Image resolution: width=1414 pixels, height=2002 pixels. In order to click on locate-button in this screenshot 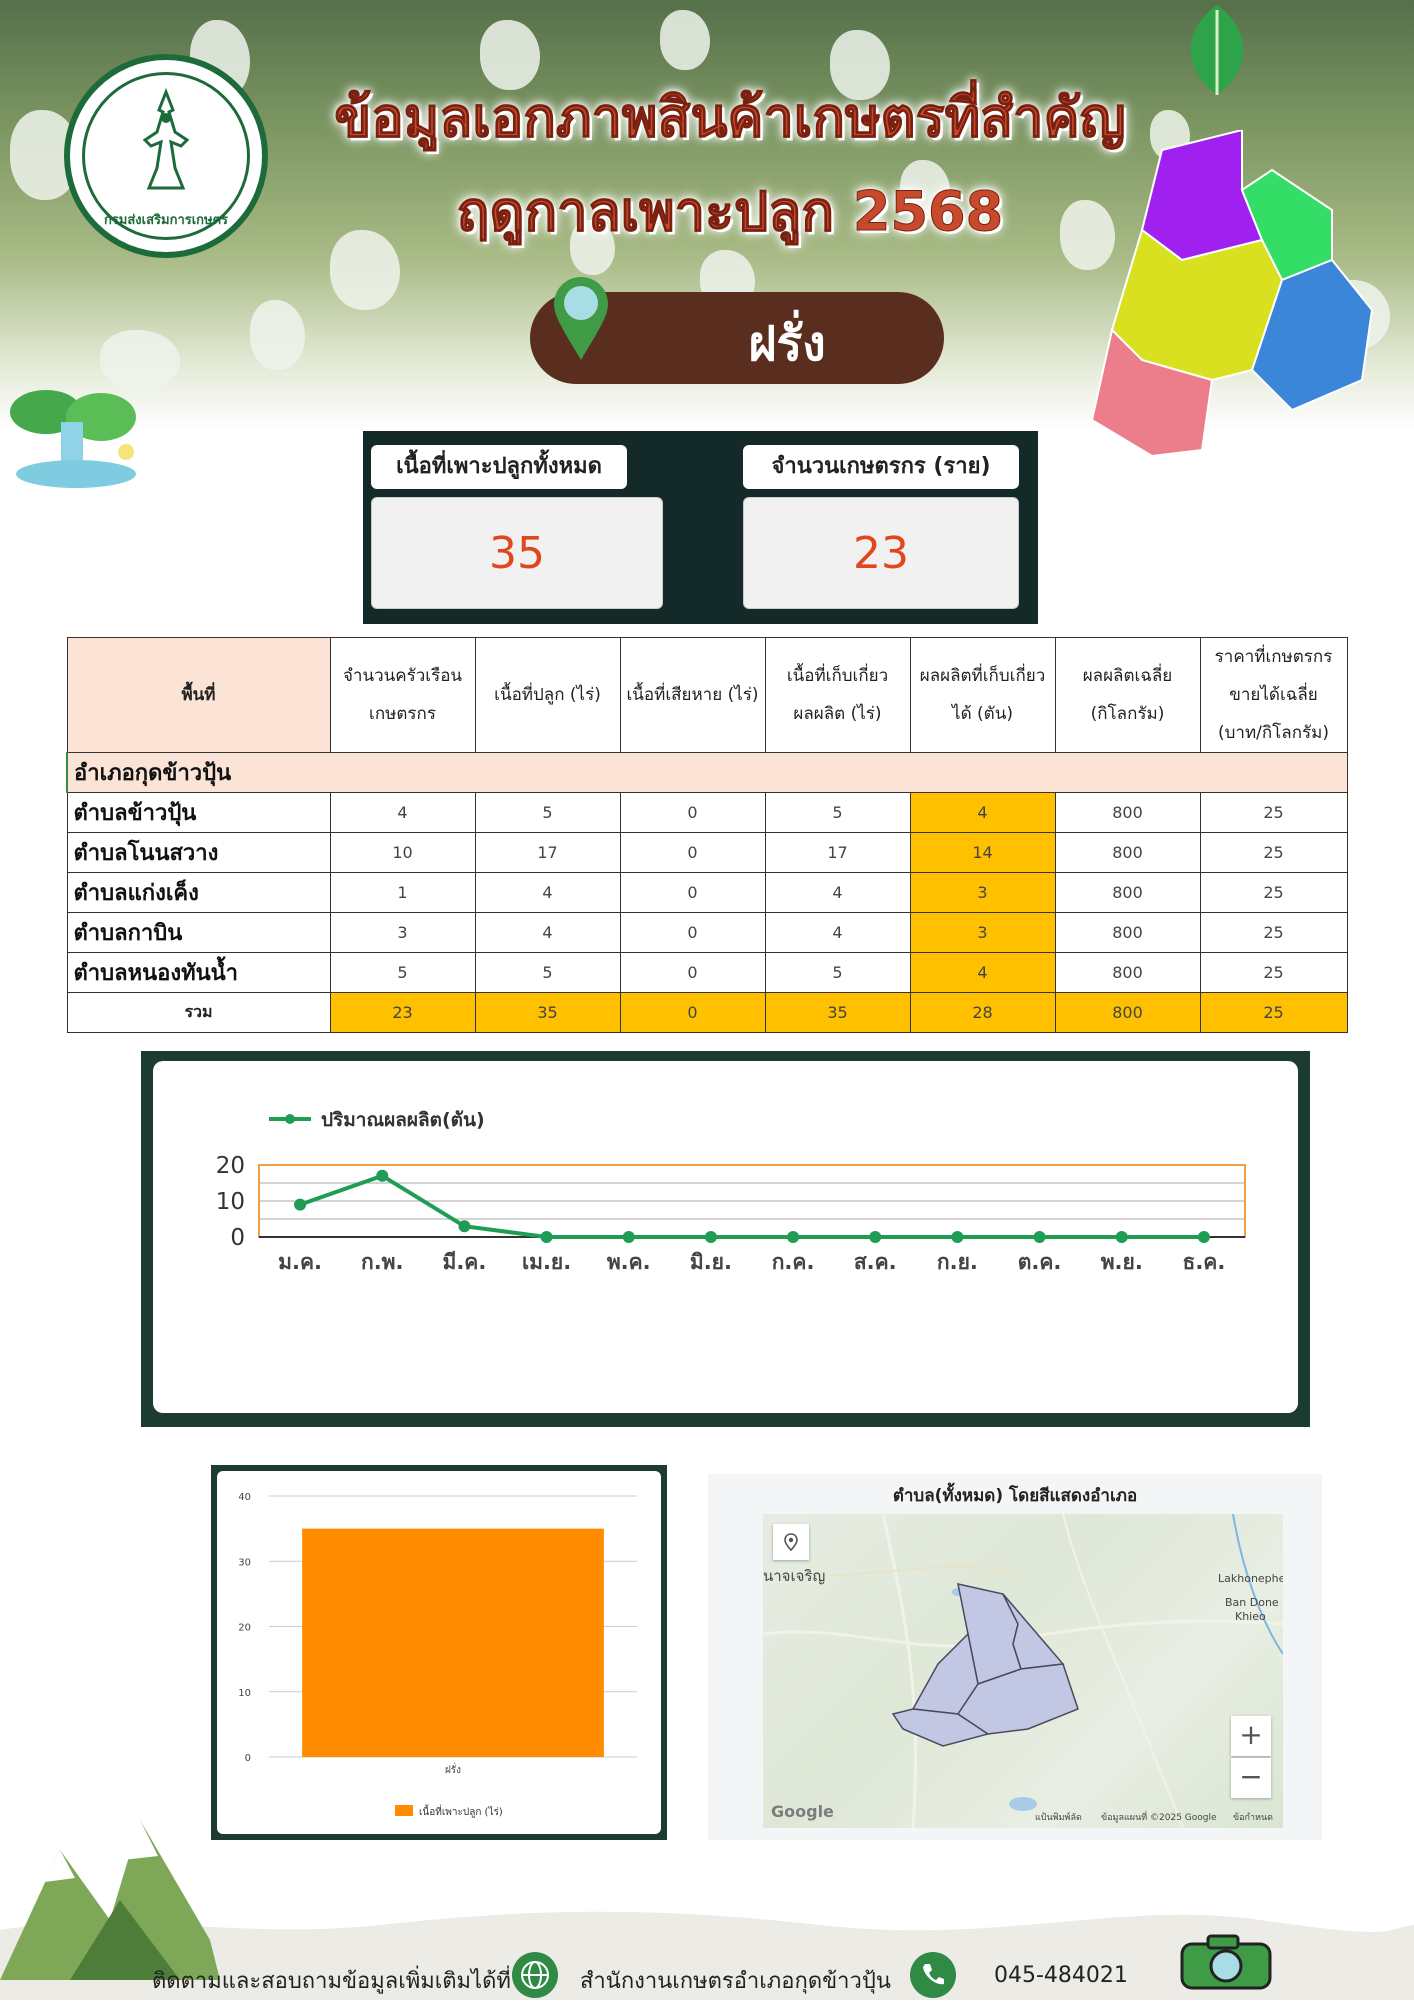, I will do `click(791, 1542)`.